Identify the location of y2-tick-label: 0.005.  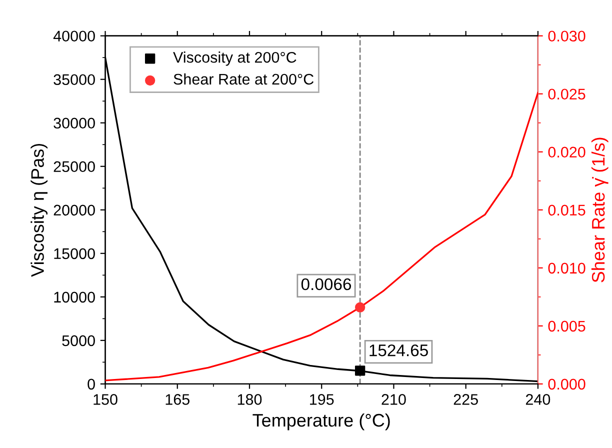
(567, 326).